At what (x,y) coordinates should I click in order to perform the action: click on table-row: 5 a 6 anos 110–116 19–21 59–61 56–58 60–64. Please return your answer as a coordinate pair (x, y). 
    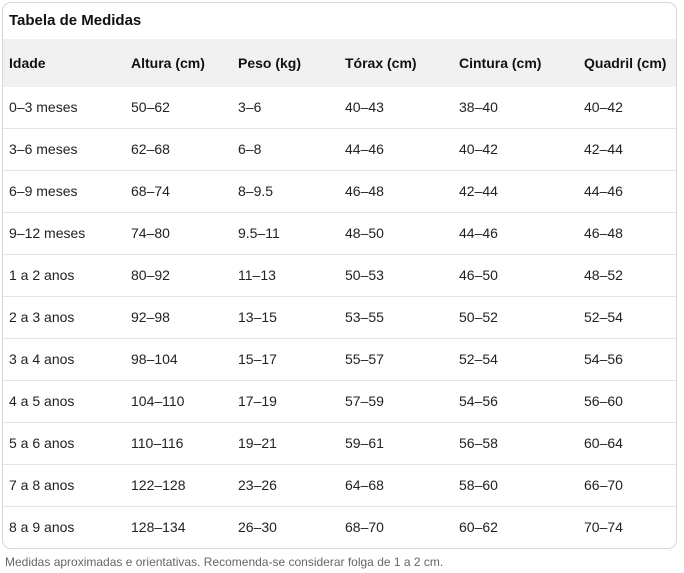
    Looking at the image, I should click on (339, 443).